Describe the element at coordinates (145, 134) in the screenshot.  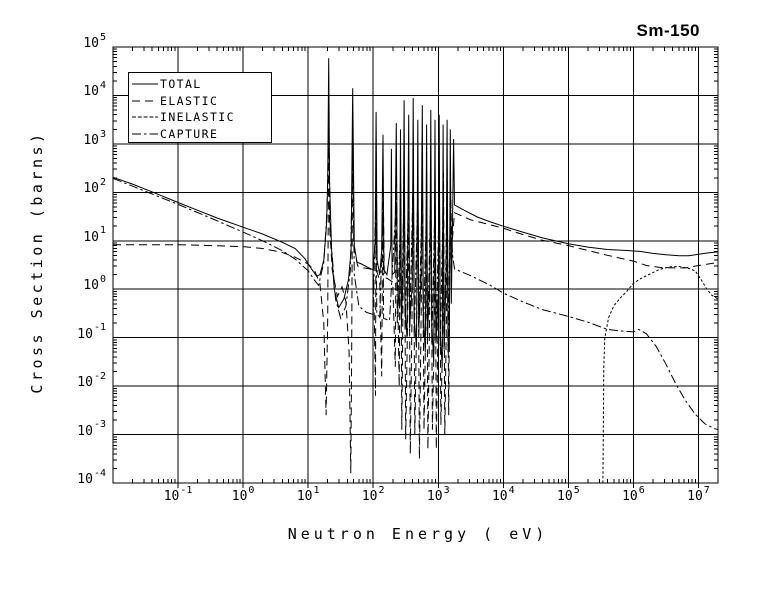
I see `capture-line-sample` at that location.